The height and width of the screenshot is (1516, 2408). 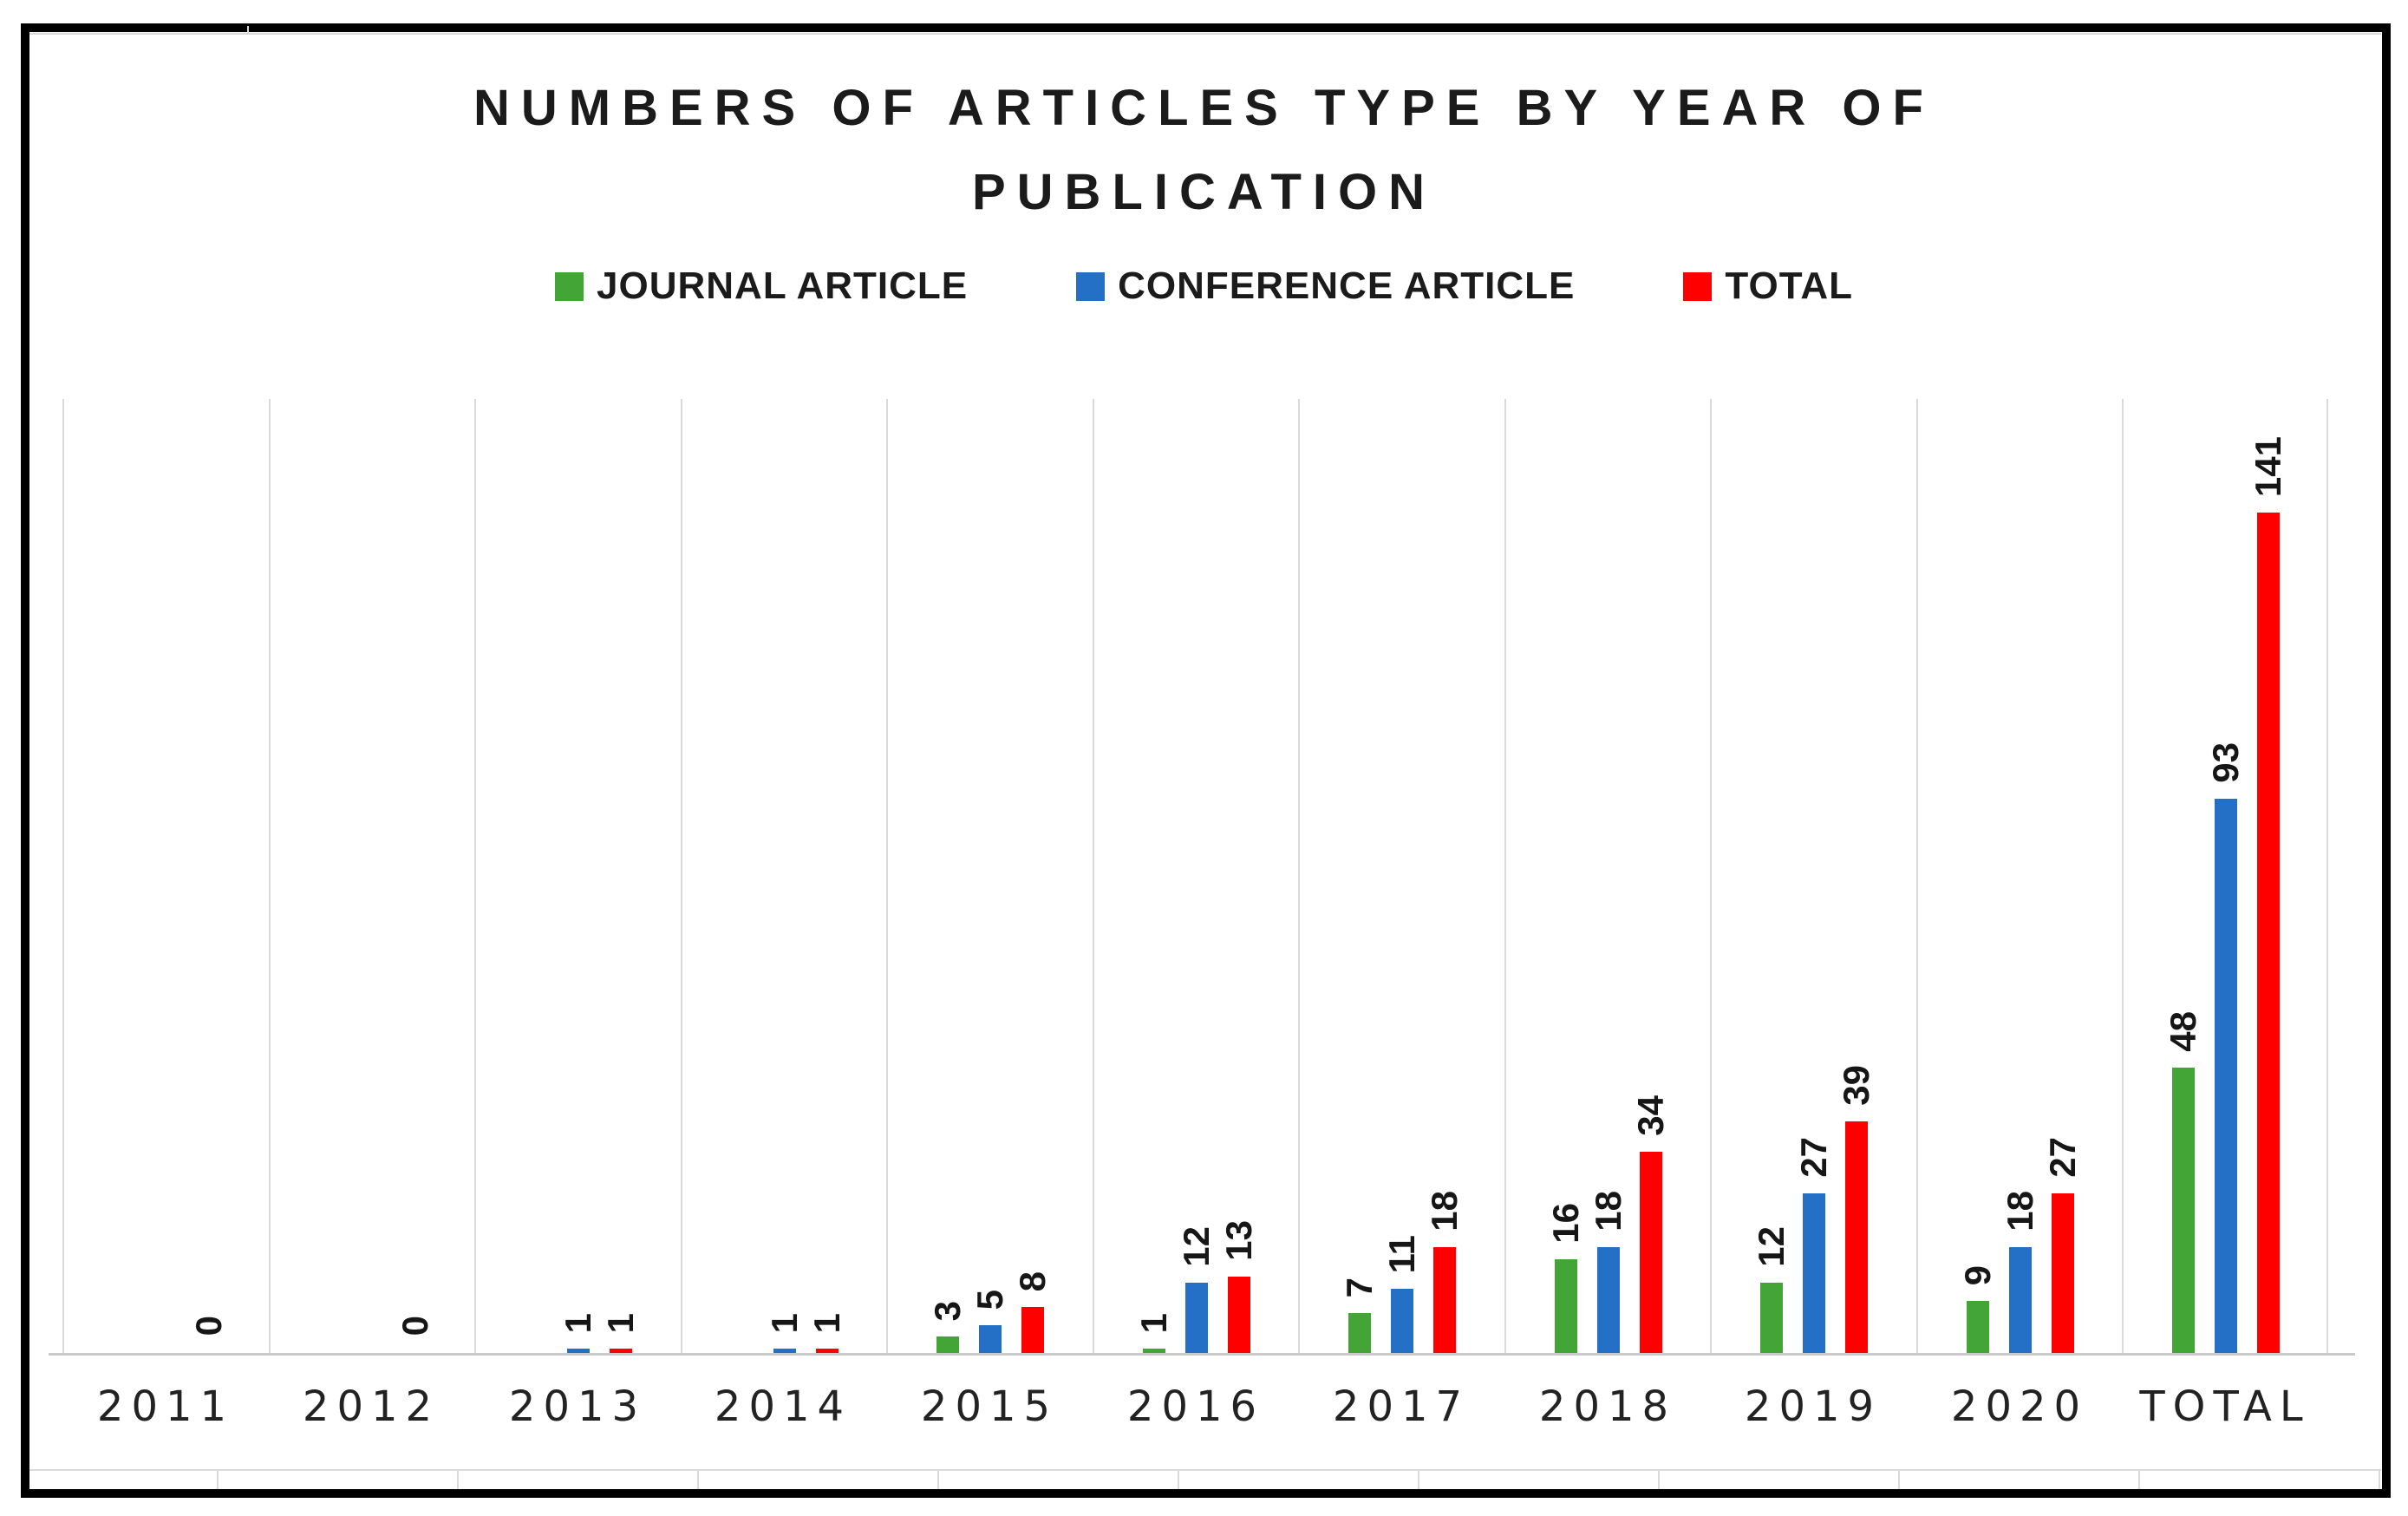 I want to click on x-axis-label: 2014, so click(x=783, y=1406).